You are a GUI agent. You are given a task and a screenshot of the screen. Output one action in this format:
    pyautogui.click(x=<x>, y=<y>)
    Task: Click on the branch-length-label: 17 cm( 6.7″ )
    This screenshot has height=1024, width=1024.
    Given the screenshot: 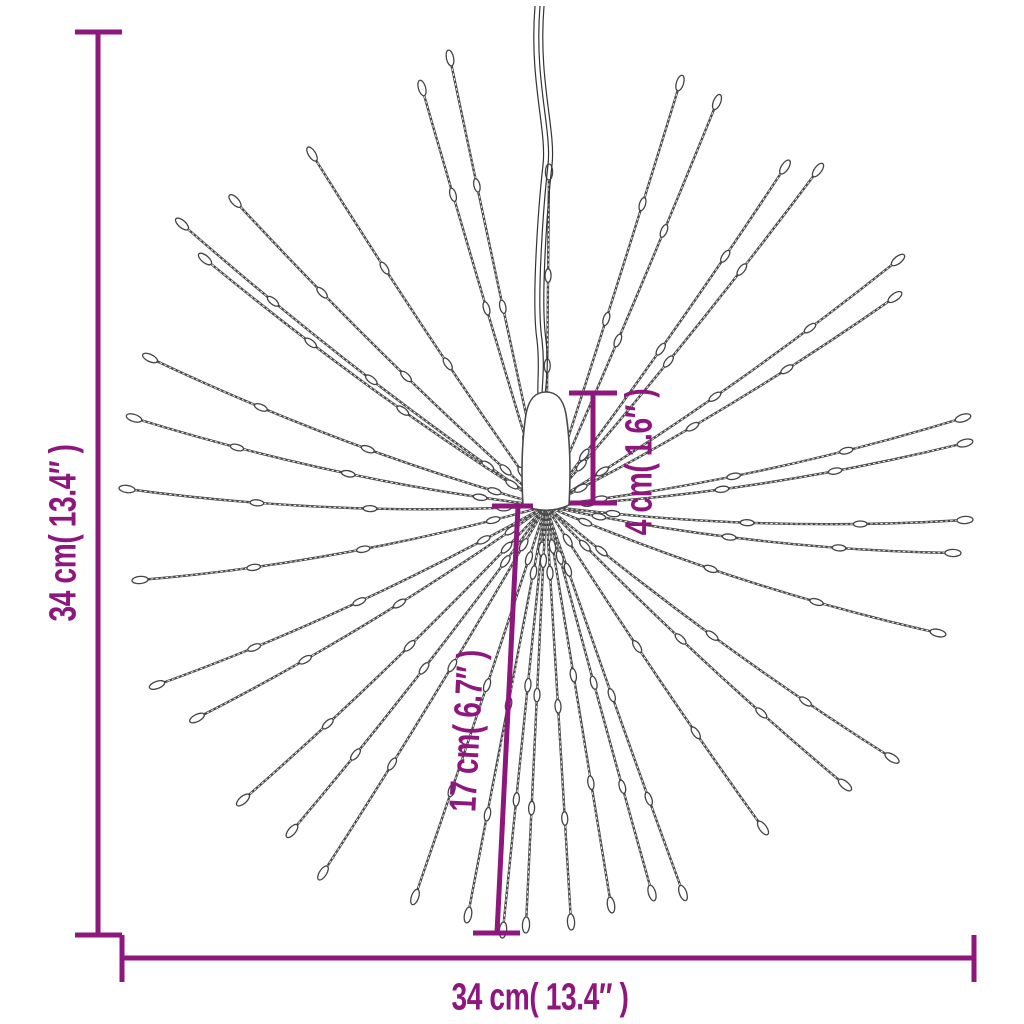 What is the action you would take?
    pyautogui.click(x=467, y=731)
    